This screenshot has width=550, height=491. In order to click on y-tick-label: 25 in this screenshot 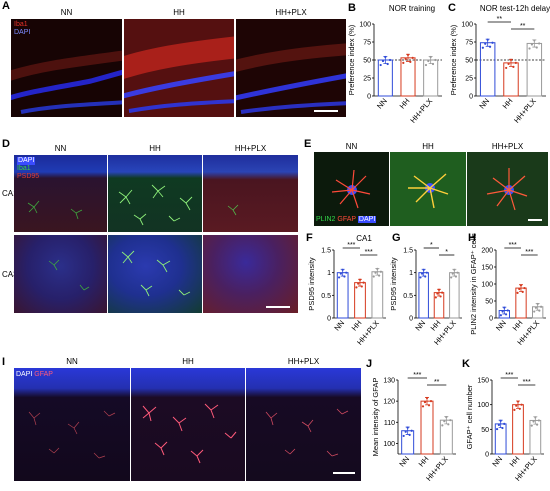, I will do `click(367, 79)`.